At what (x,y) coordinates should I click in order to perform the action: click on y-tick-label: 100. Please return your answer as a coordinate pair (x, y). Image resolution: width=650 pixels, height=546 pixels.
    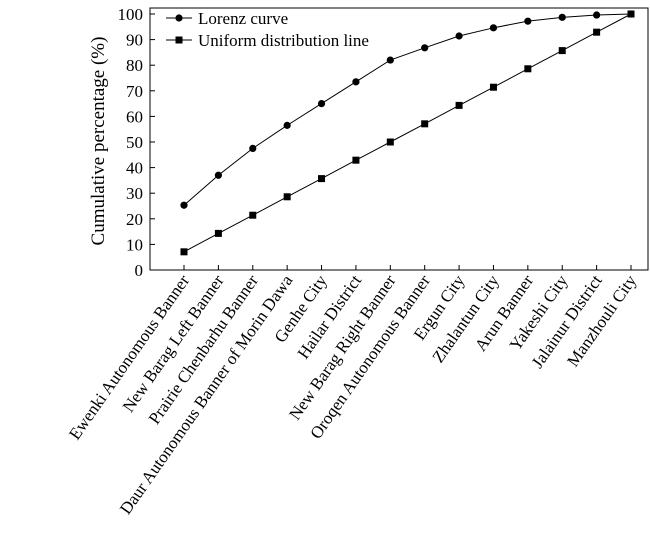
    Looking at the image, I should click on (131, 14).